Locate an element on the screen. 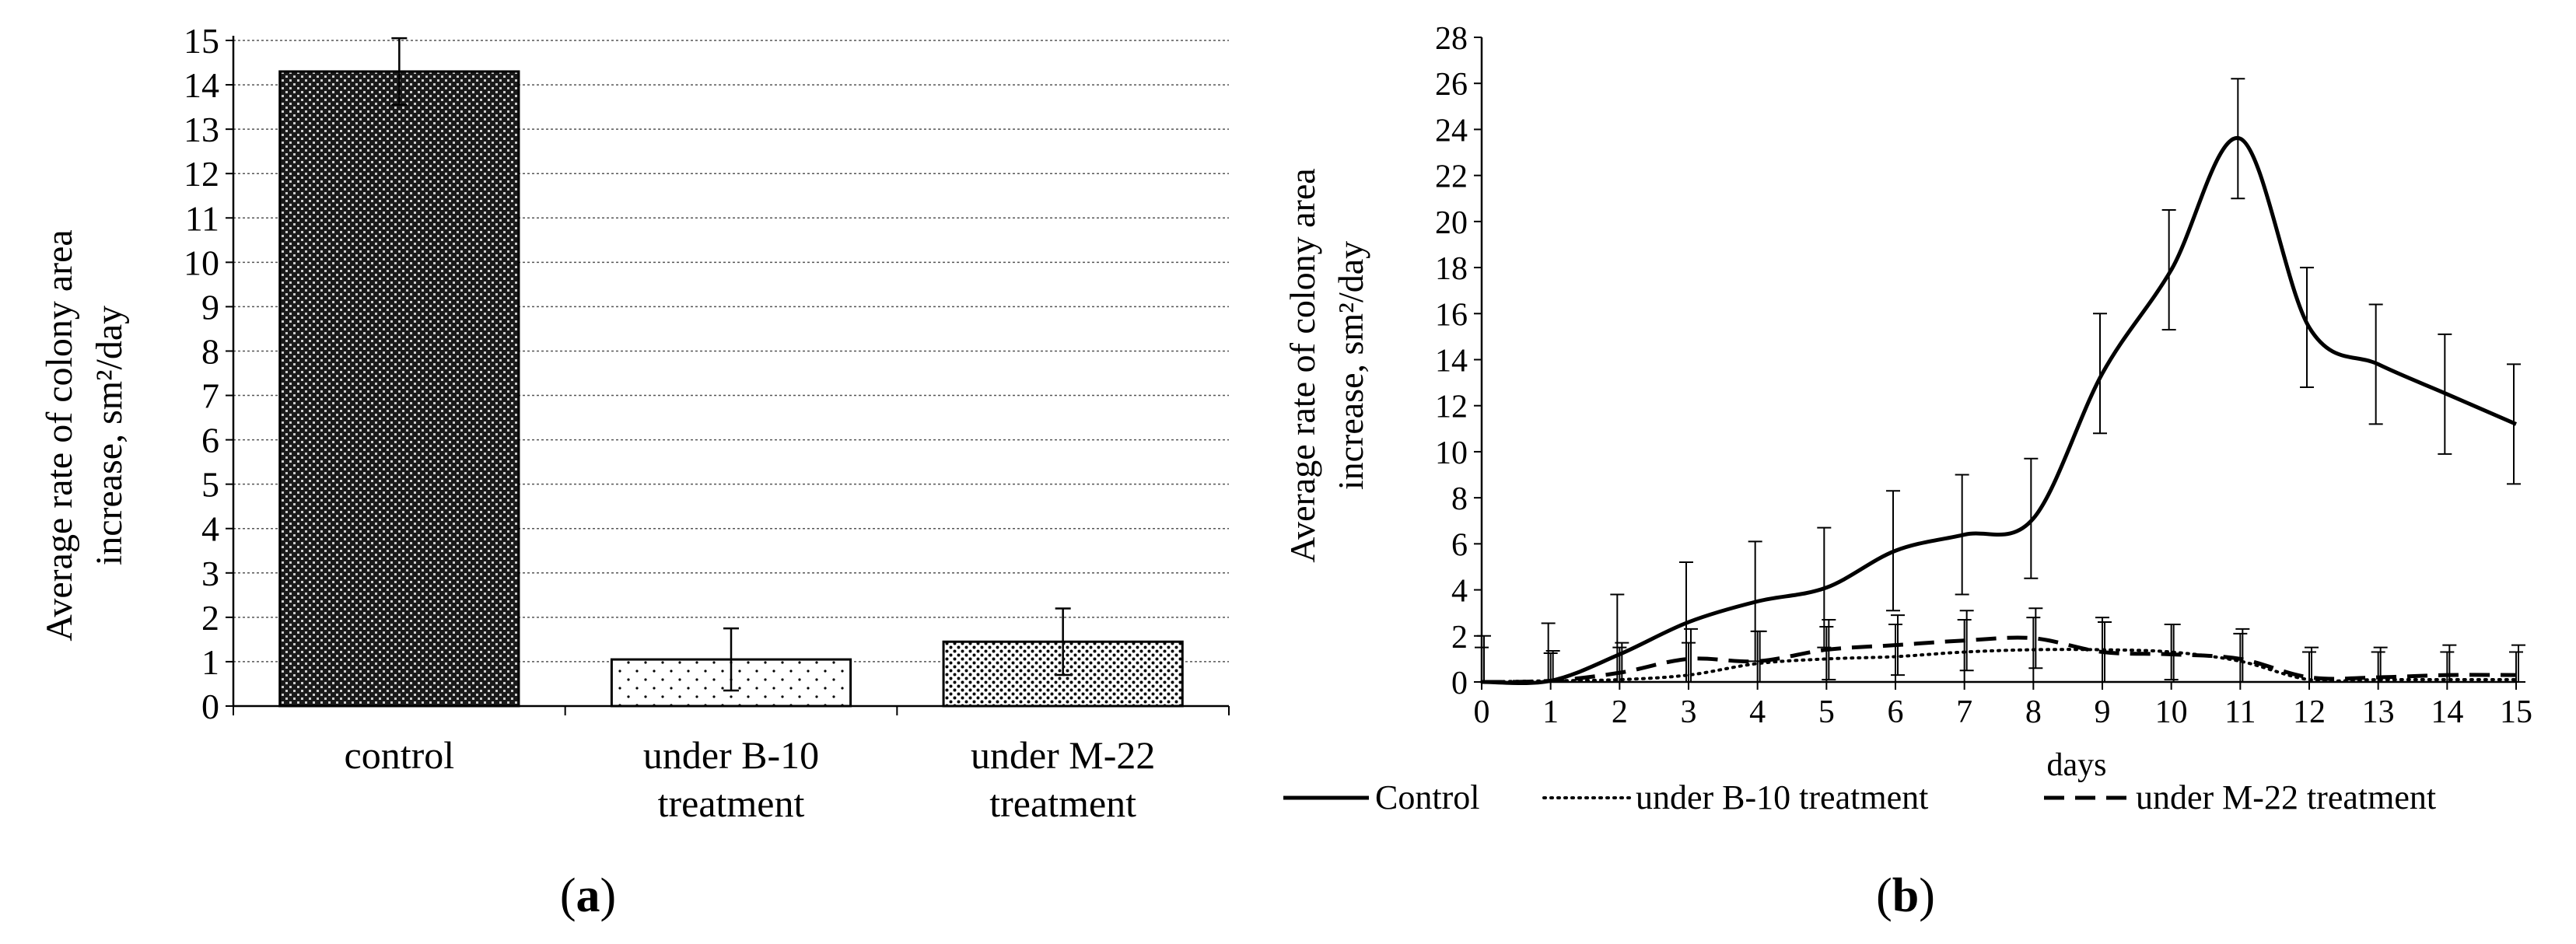  y-tick-label: 16 is located at coordinates (1451, 315).